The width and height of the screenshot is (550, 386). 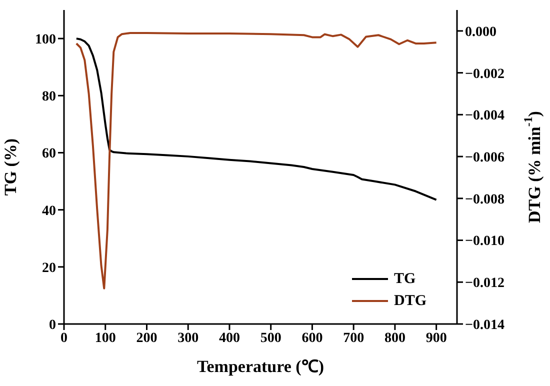 What do you see at coordinates (49, 211) in the screenshot?
I see `y-tick-label: 40` at bounding box center [49, 211].